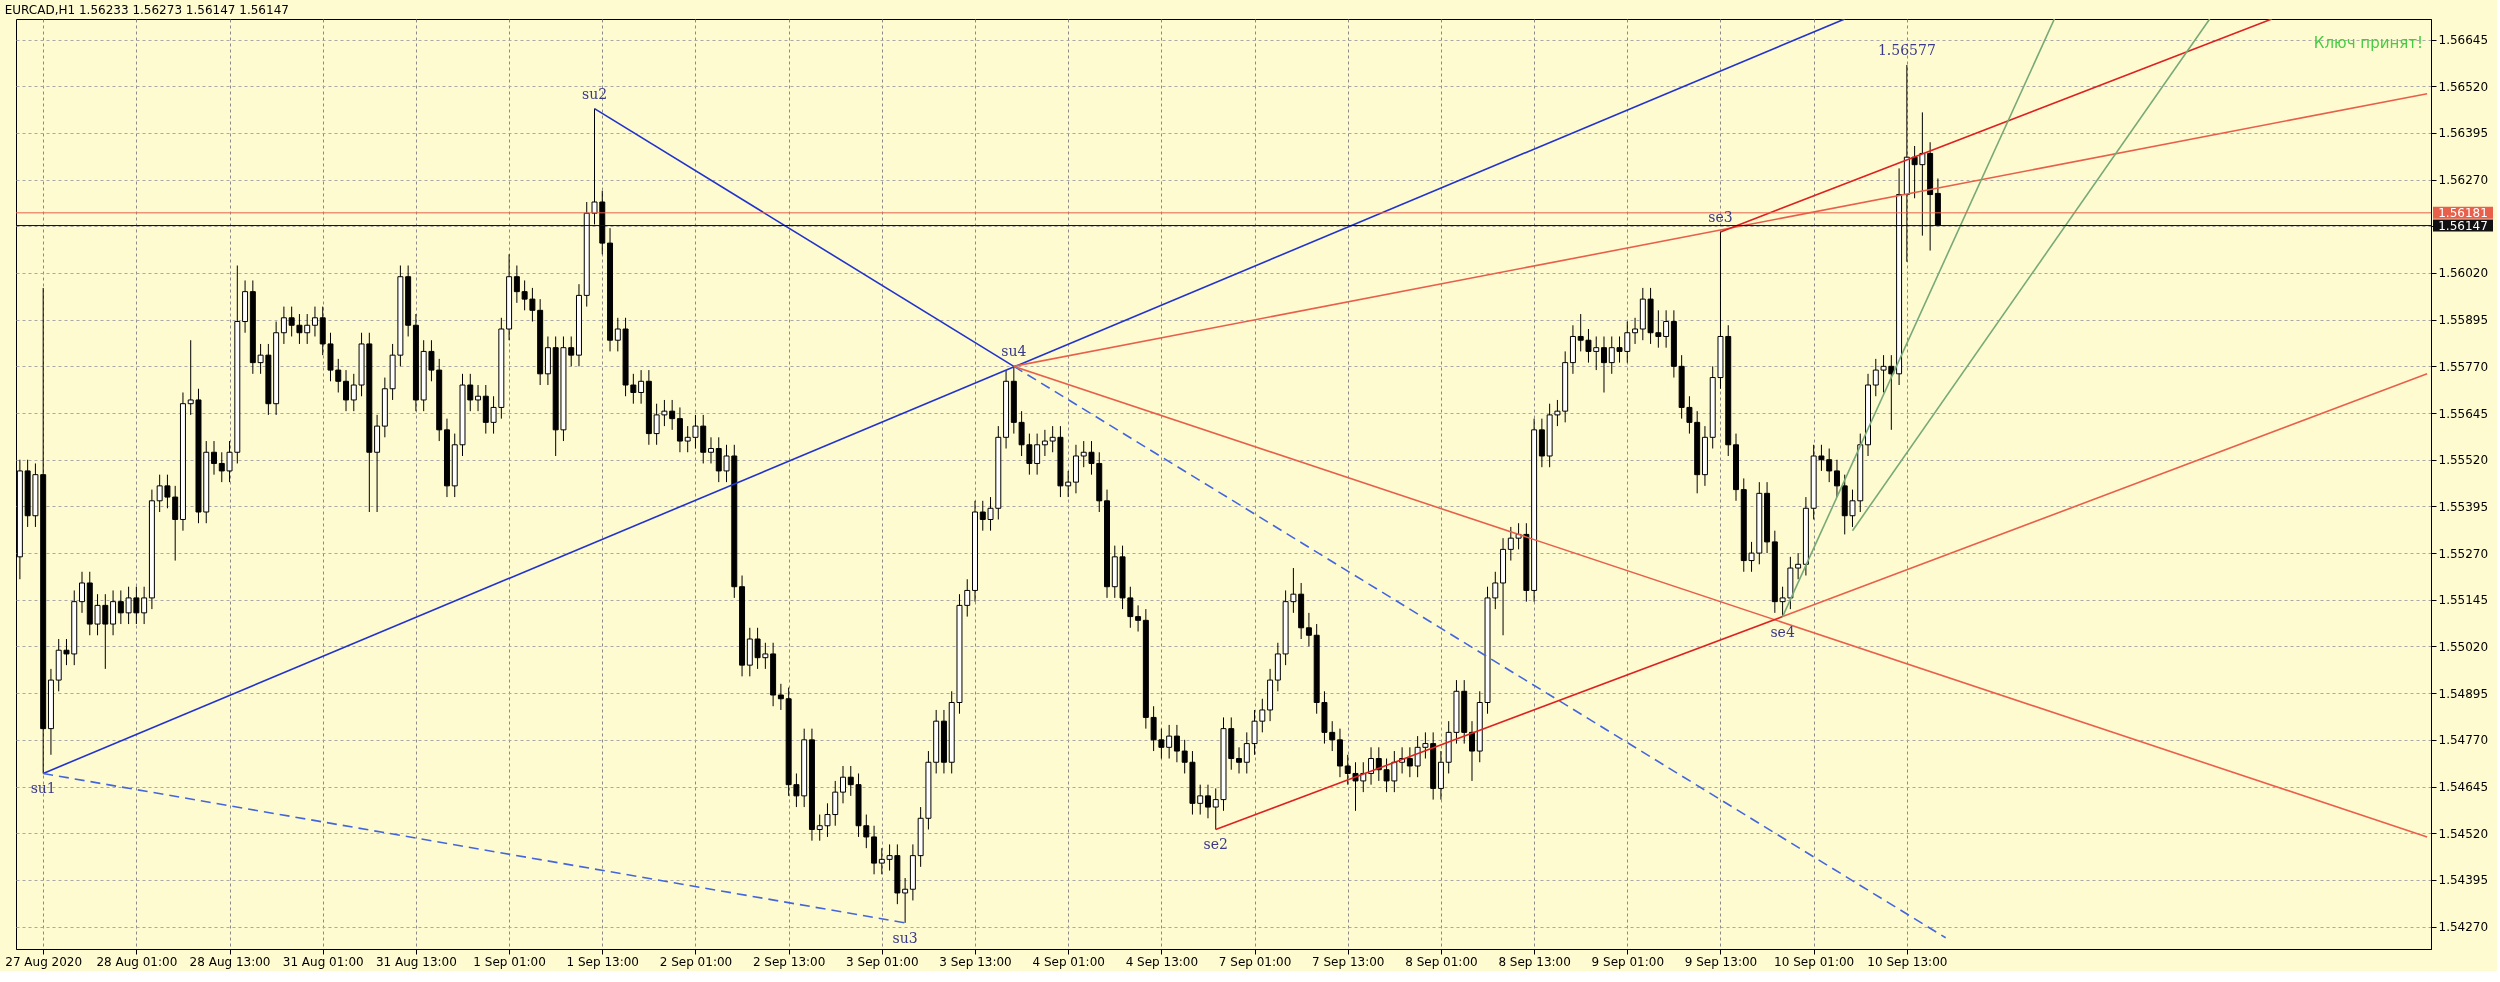 The width and height of the screenshot is (2500, 982). What do you see at coordinates (2463, 880) in the screenshot?
I see `y-tick-label: 1.54395` at bounding box center [2463, 880].